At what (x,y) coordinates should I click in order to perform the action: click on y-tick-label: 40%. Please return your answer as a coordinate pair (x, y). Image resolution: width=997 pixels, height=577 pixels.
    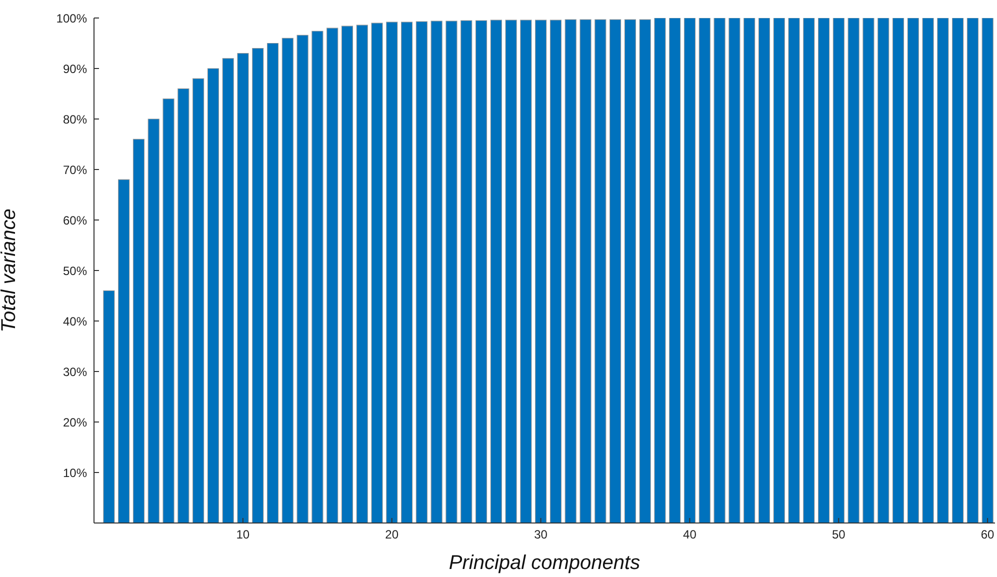
    Looking at the image, I should click on (75, 321).